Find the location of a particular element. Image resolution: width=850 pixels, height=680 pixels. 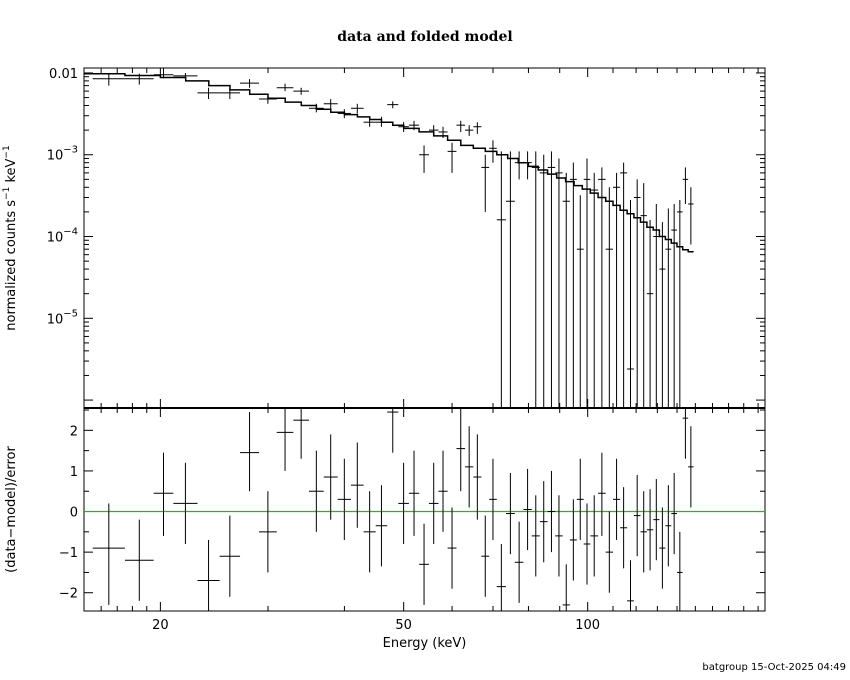

y-tick-label: 0 is located at coordinates (74, 513).